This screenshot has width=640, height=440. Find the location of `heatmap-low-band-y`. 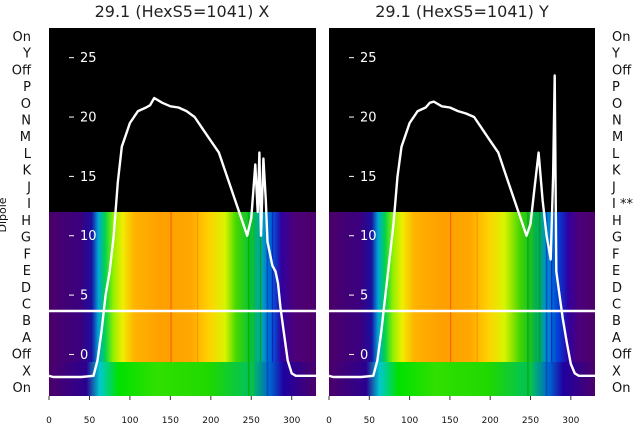

heatmap-low-band-y is located at coordinates (462, 379).